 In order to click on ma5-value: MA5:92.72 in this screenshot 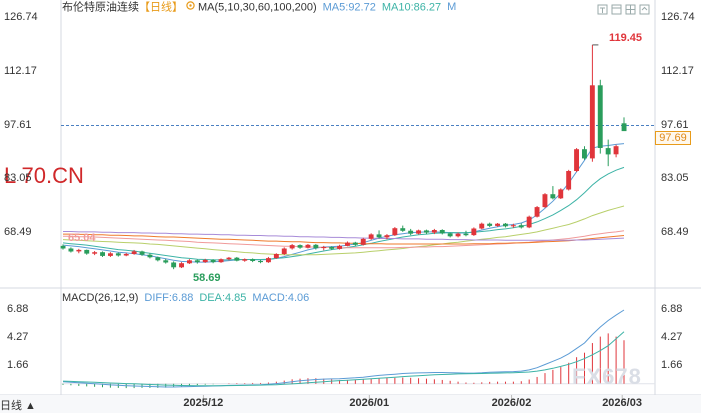, I will do `click(349, 7)`.